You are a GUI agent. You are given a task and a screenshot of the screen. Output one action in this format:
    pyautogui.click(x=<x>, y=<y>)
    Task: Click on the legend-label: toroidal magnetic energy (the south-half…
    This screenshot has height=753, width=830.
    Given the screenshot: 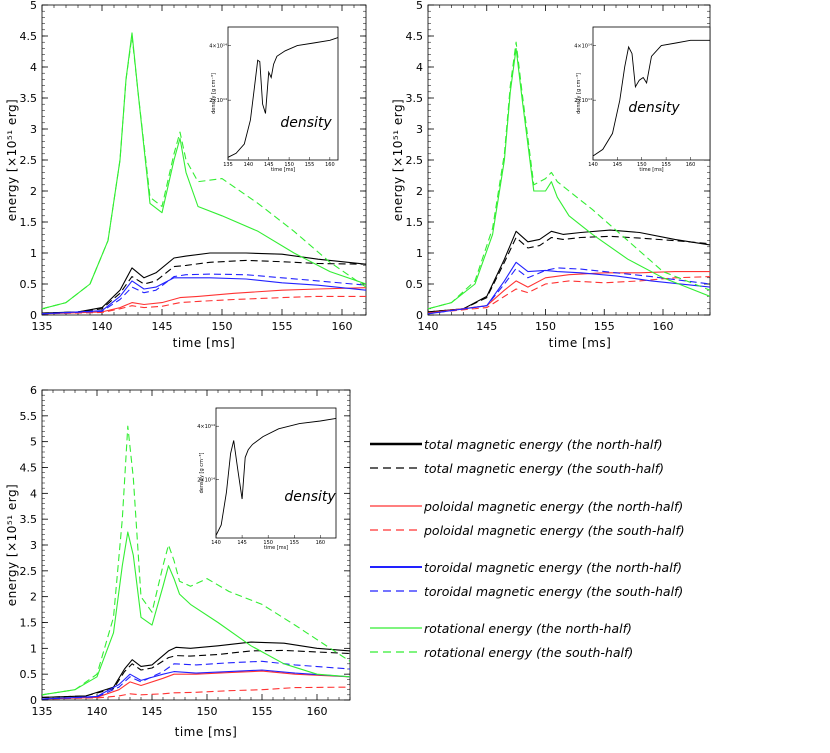 What is the action you would take?
    pyautogui.click(x=553, y=591)
    